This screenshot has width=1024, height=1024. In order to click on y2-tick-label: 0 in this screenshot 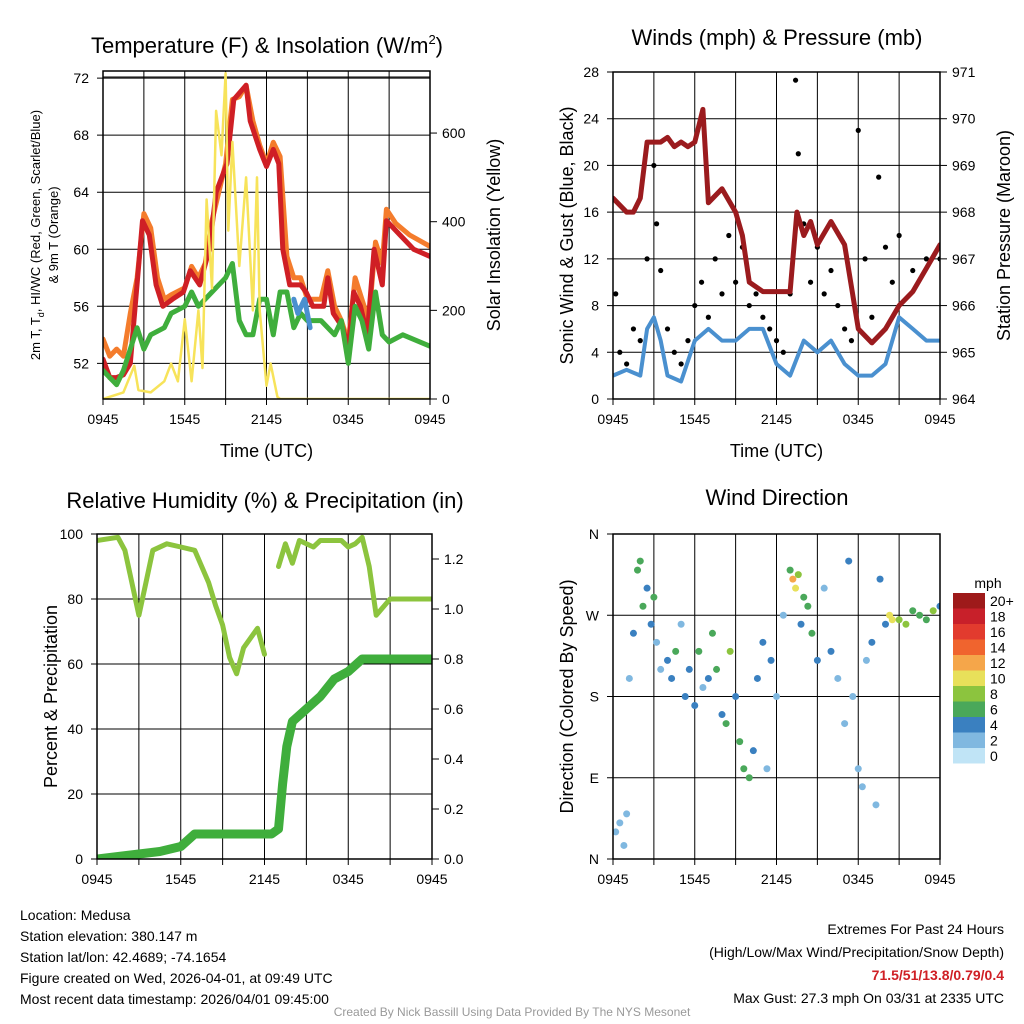, I will do `click(446, 399)`.